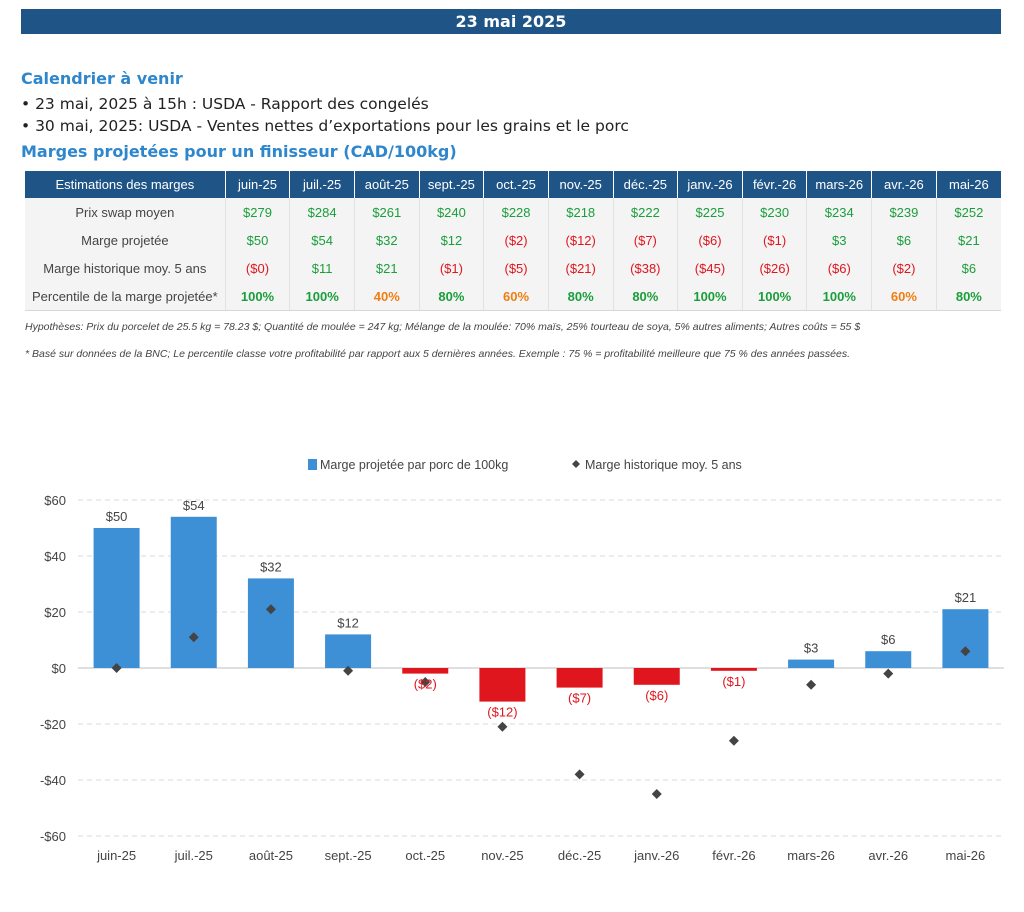 This screenshot has height=912, width=1024. I want to click on table-cell: $252, so click(968, 212).